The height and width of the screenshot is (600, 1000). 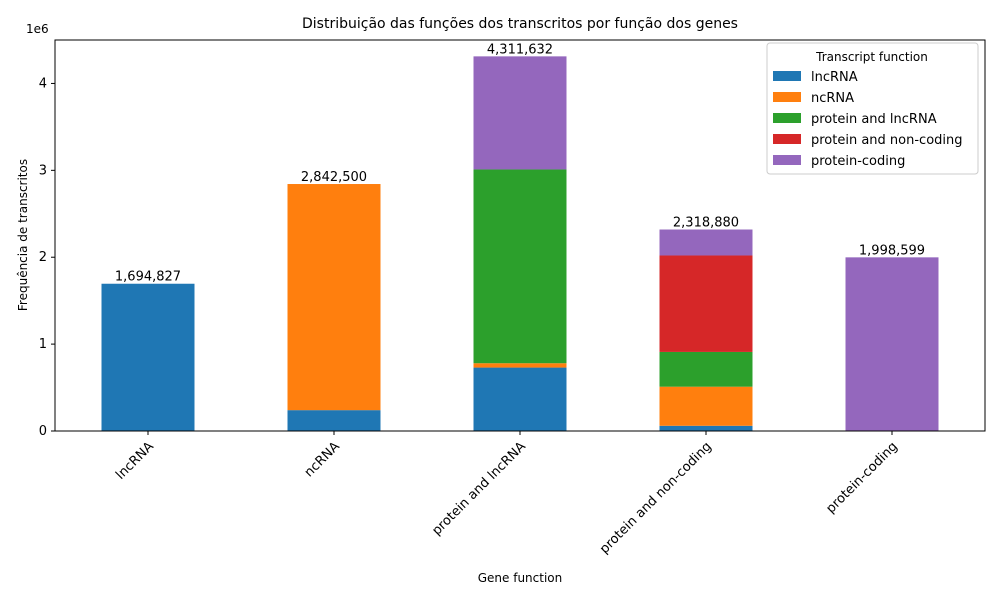 What do you see at coordinates (148, 277) in the screenshot?
I see `bar-total-label: 1,694,827` at bounding box center [148, 277].